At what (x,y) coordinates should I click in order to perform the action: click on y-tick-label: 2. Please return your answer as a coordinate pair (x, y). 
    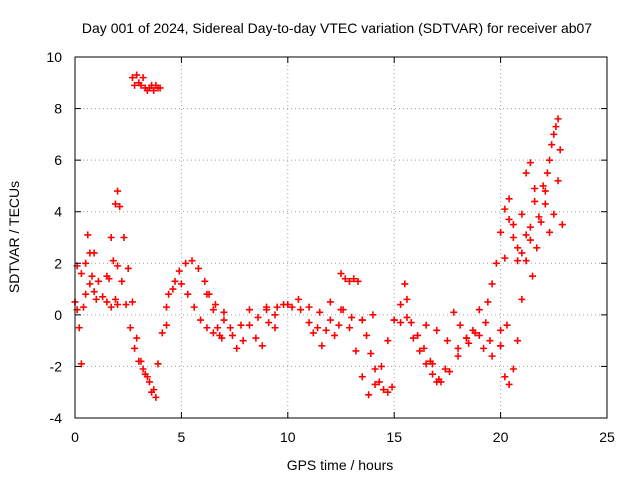
    Looking at the image, I should click on (58, 263).